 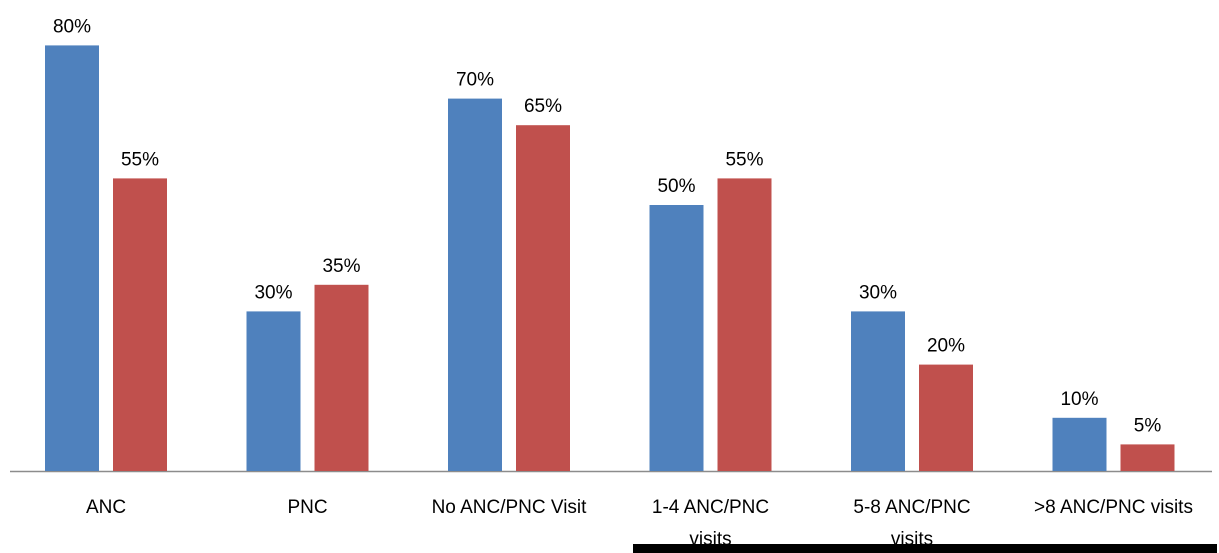 What do you see at coordinates (1148, 425) in the screenshot?
I see `data-label-2-5: 5%` at bounding box center [1148, 425].